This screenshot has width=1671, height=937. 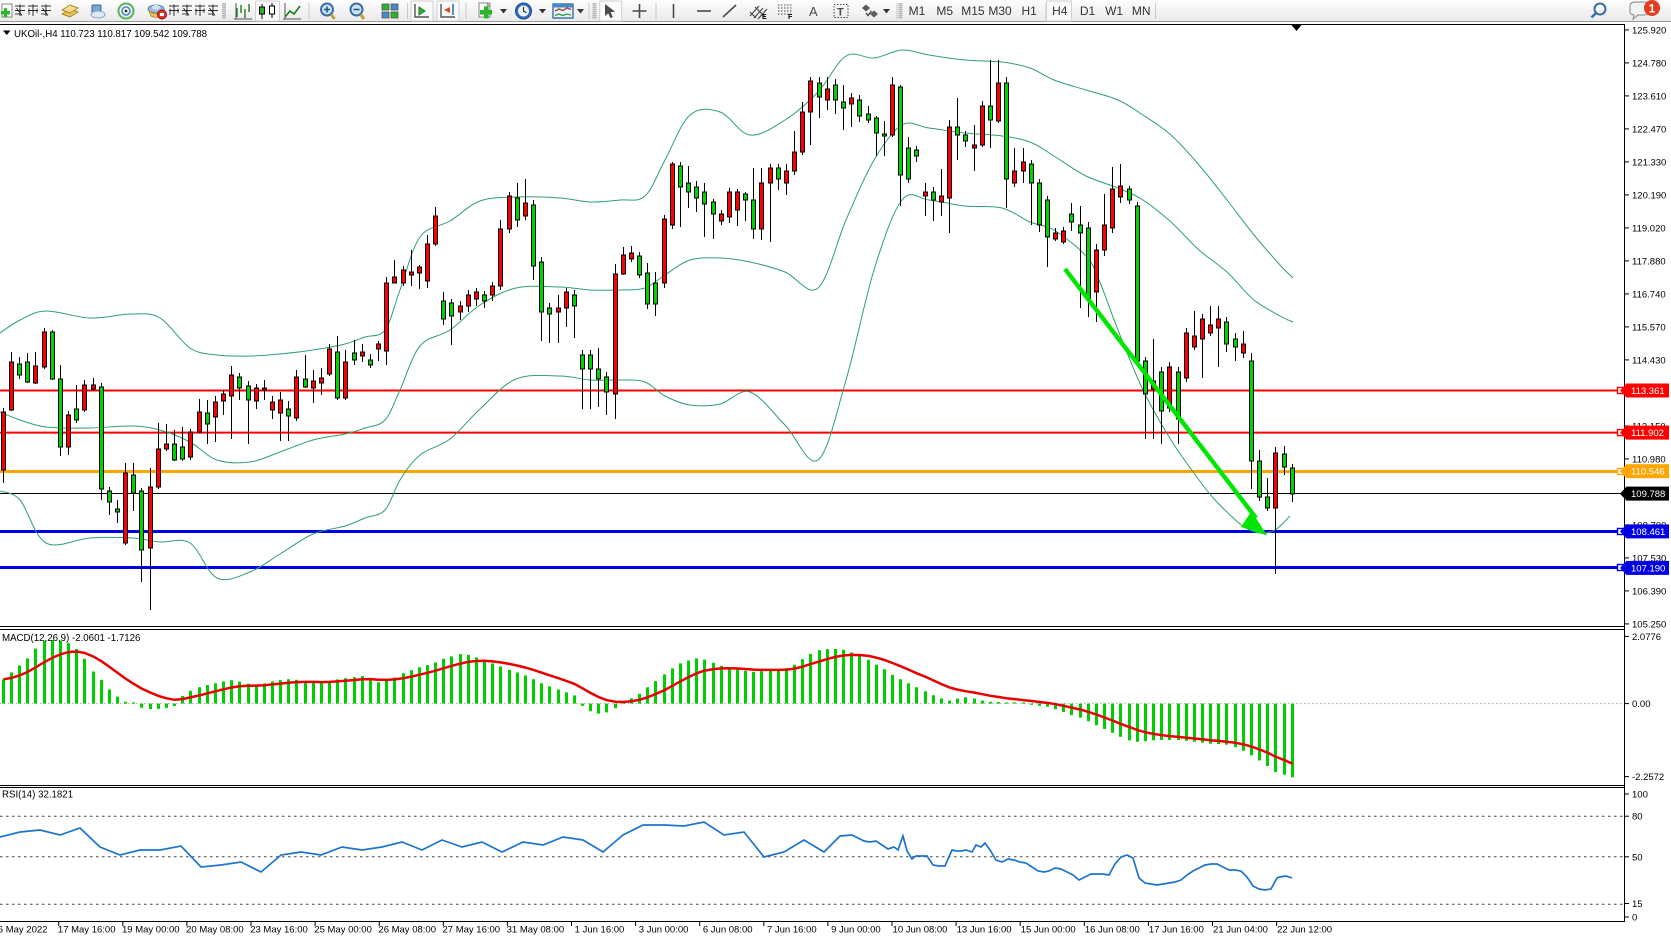 What do you see at coordinates (1649, 261) in the screenshot?
I see `svg-text: 117.880` at bounding box center [1649, 261].